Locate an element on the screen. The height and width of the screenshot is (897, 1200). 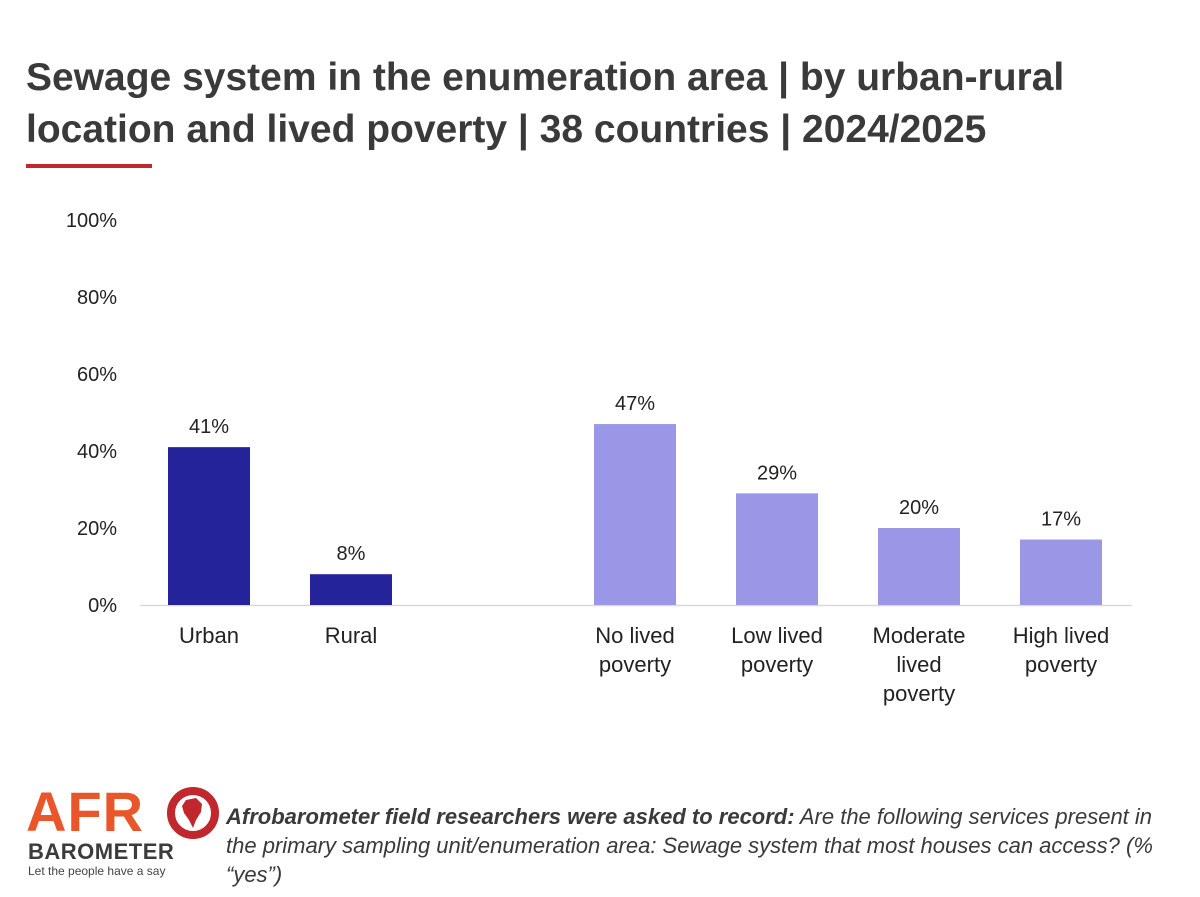
x-tick-label: Urban is located at coordinates (209, 635).